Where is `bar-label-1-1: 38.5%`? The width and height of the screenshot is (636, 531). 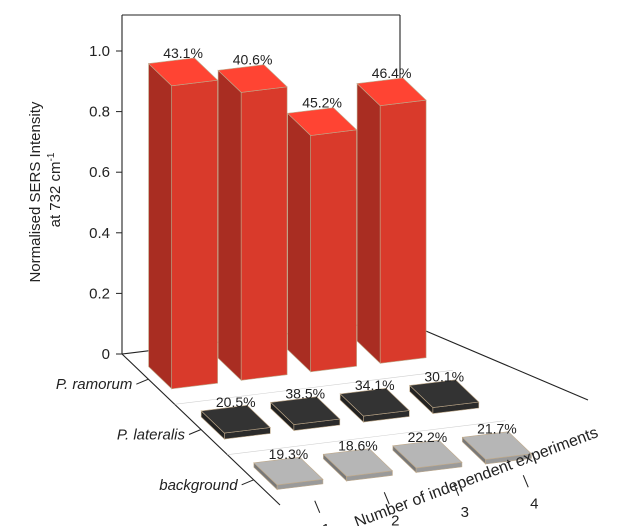
bar-label-1-1: 38.5% is located at coordinates (305, 394).